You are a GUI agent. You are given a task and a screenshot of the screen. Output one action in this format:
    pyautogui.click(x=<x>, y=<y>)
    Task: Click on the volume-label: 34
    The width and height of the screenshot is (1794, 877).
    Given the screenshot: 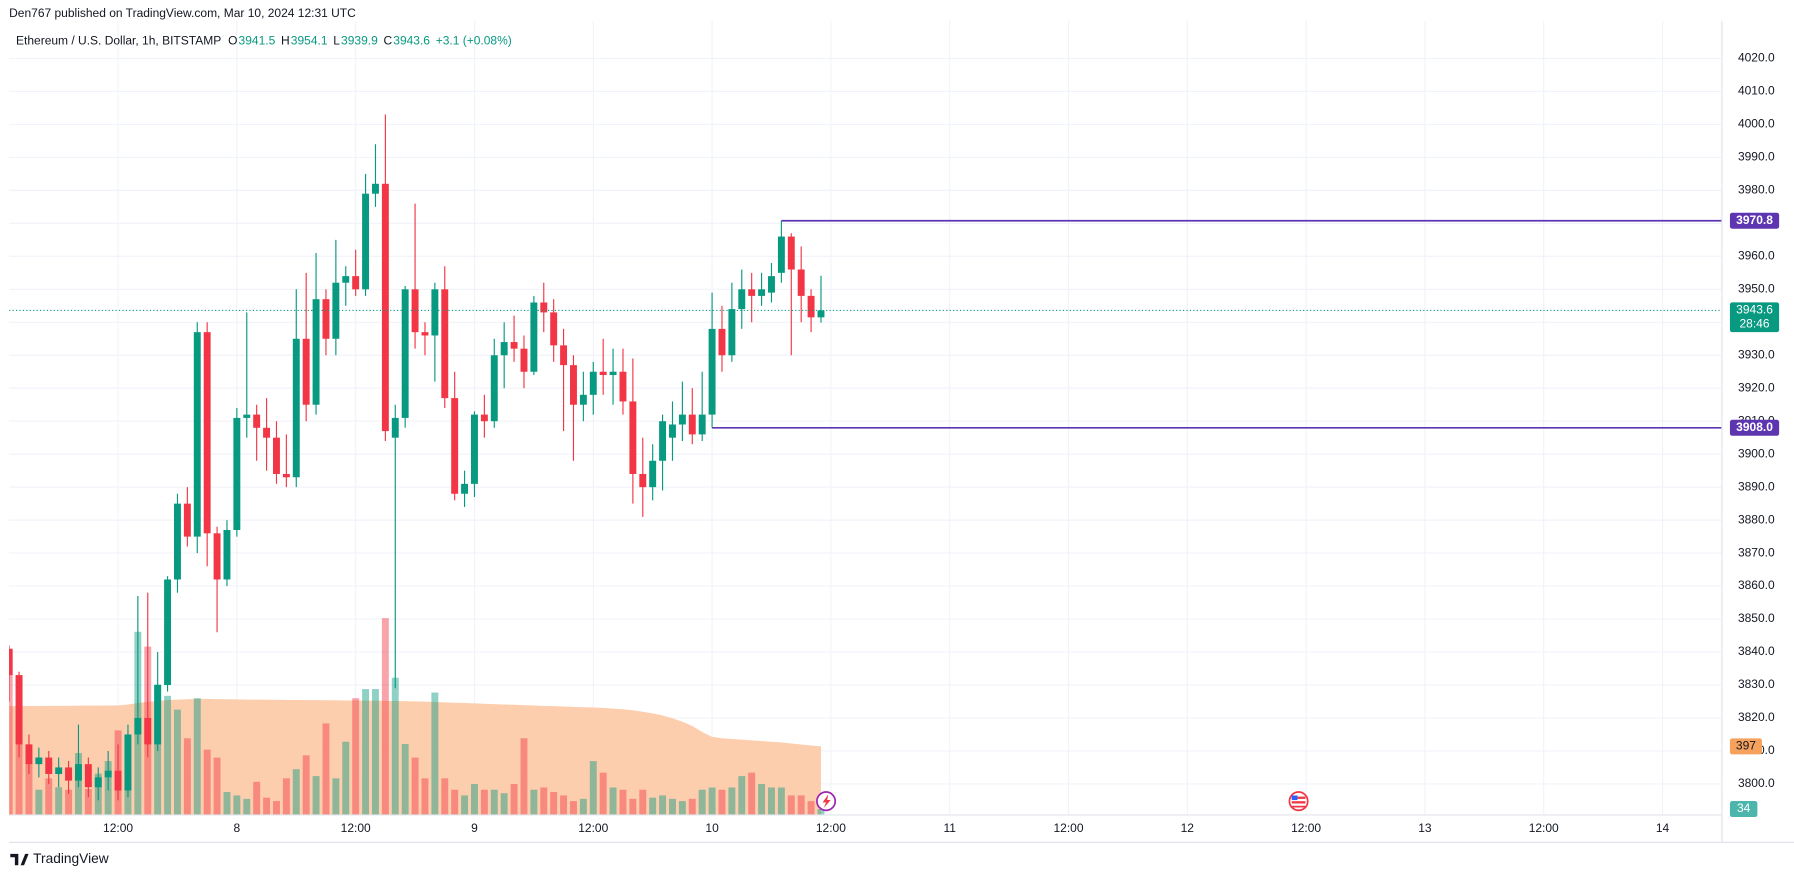 What is the action you would take?
    pyautogui.click(x=1744, y=808)
    